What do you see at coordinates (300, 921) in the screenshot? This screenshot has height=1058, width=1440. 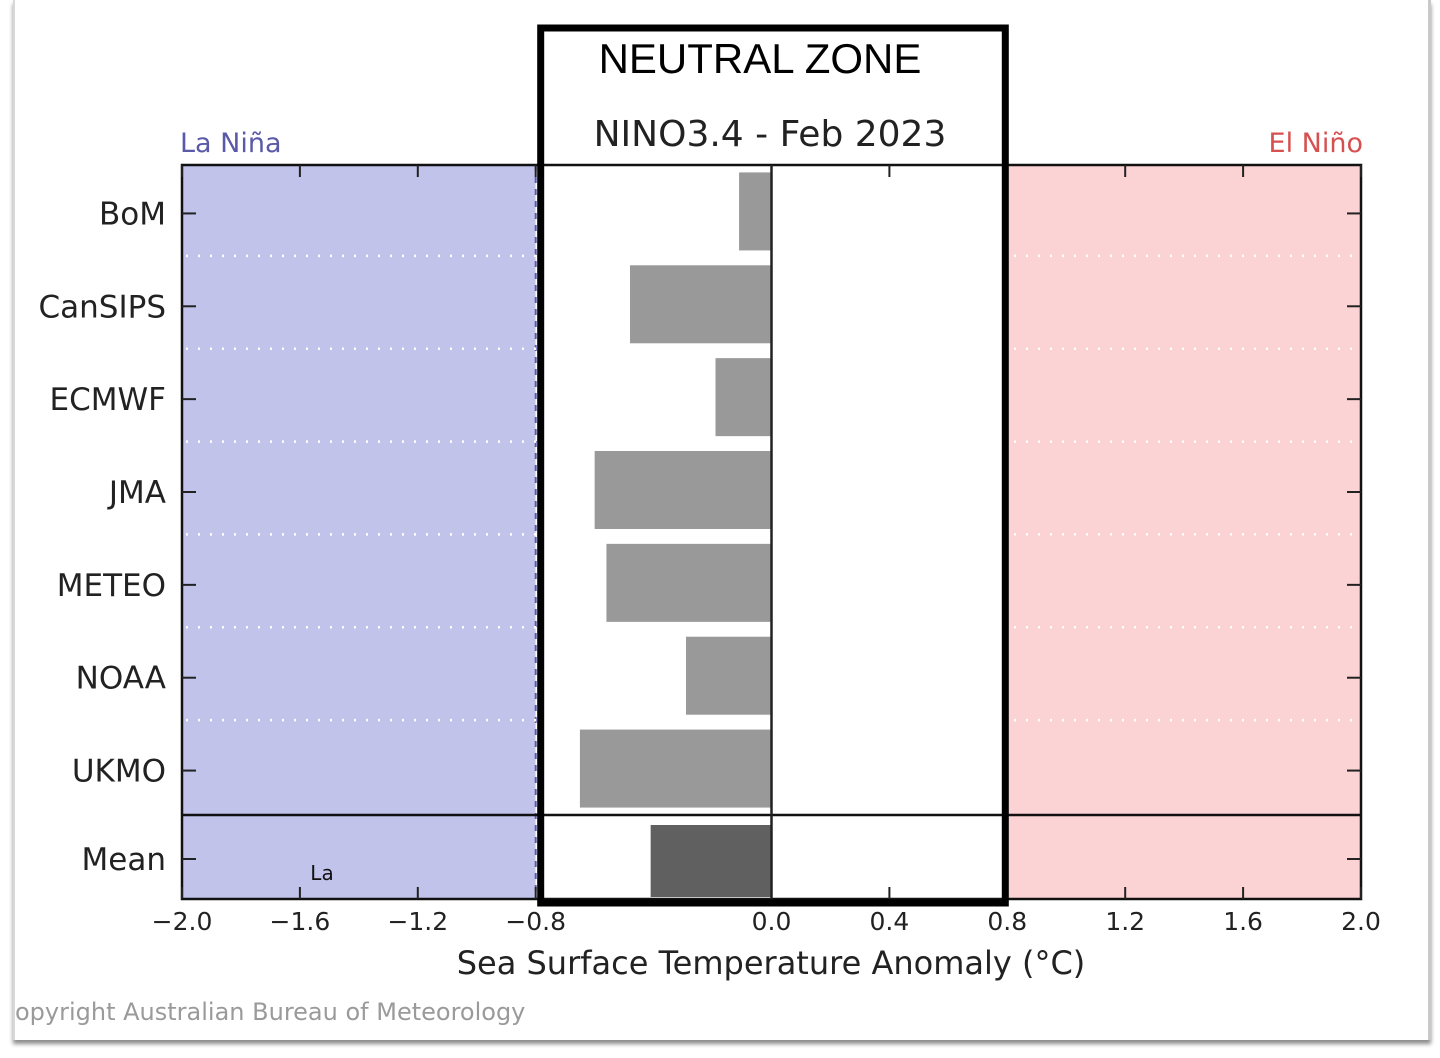 I see `x-tick-label: −1.6` at bounding box center [300, 921].